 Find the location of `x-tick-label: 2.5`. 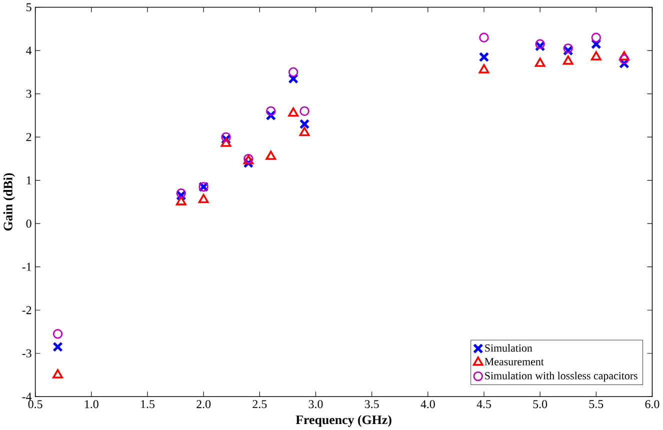

x-tick-label: 2.5 is located at coordinates (259, 404).